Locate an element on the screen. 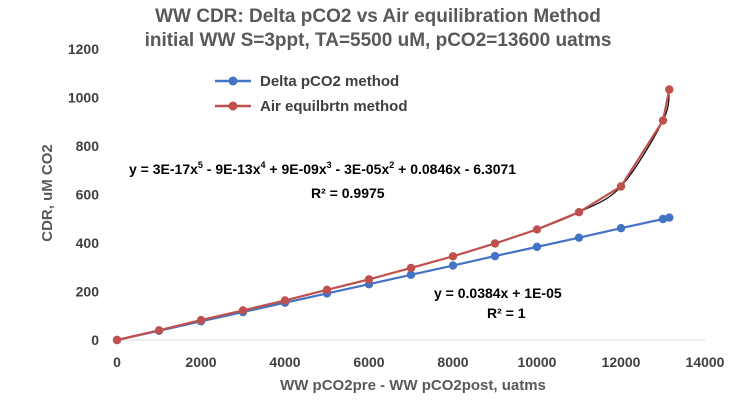 The height and width of the screenshot is (404, 756). x-tick-label: 6000 is located at coordinates (368, 362).